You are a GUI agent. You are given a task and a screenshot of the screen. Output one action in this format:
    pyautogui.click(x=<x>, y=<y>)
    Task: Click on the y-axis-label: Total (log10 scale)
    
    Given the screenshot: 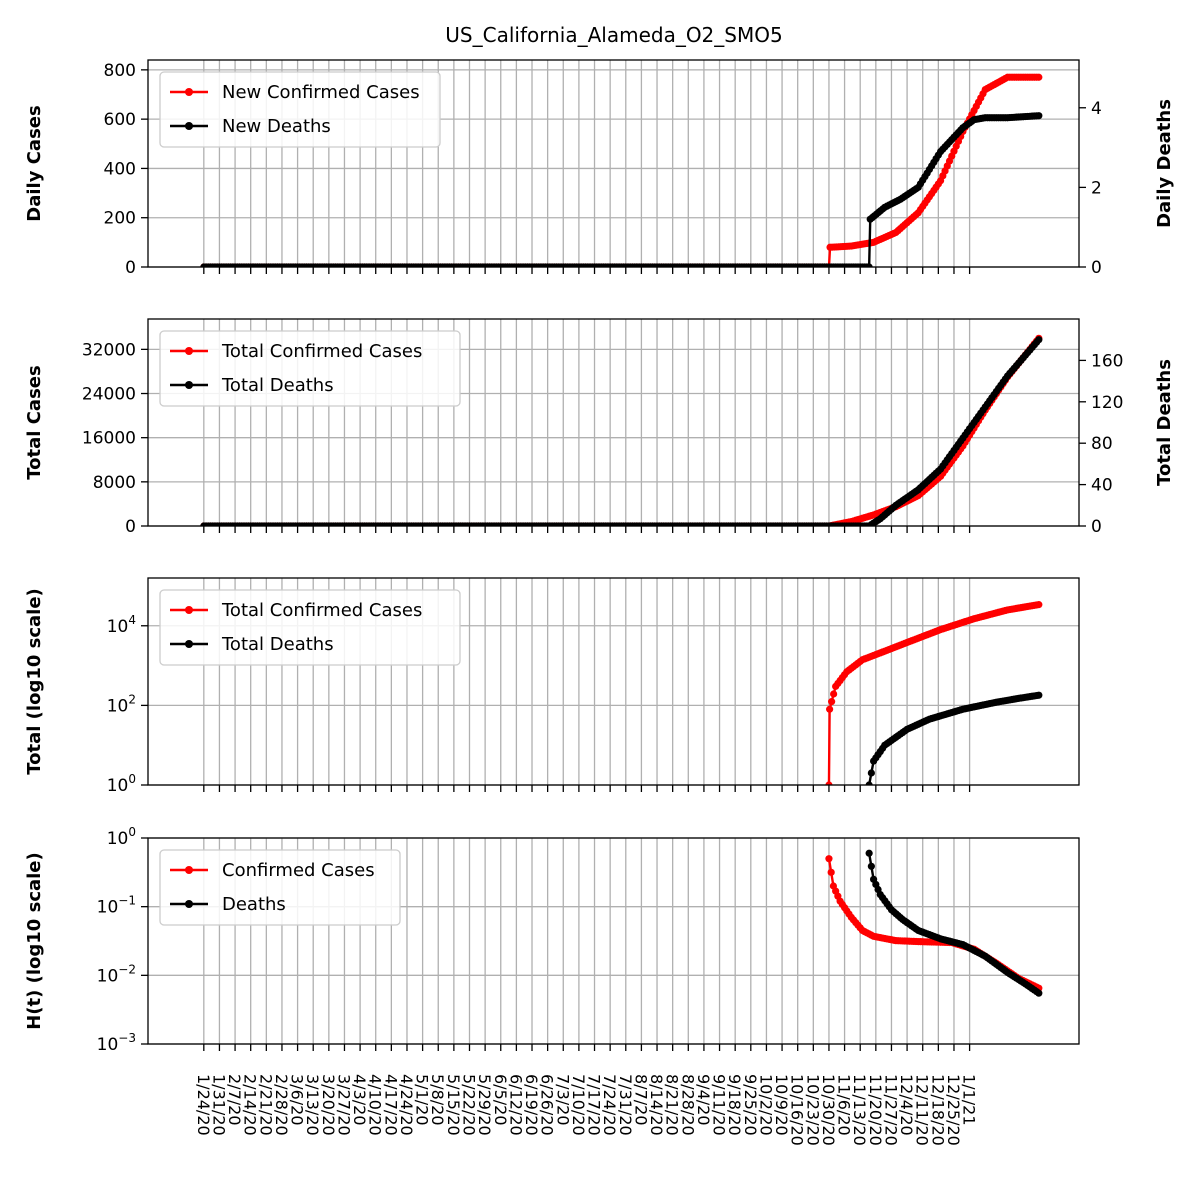 What is the action you would take?
    pyautogui.click(x=34, y=681)
    